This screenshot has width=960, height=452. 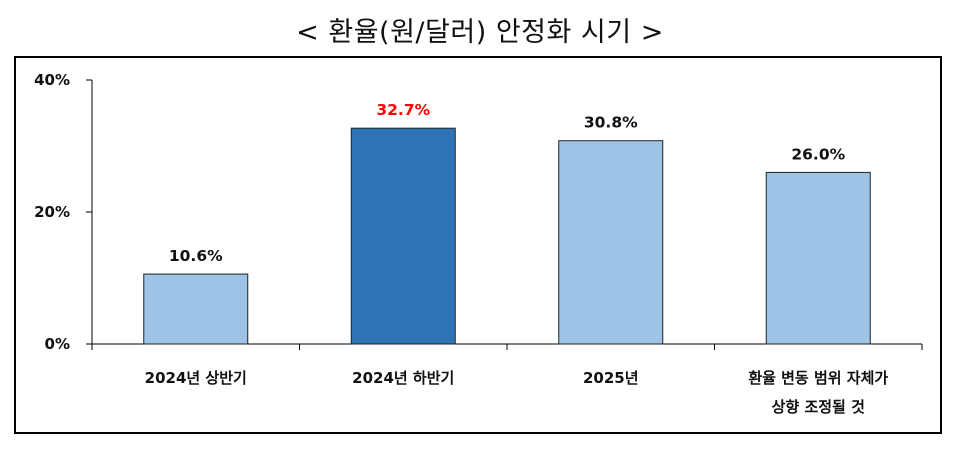 What do you see at coordinates (52, 80) in the screenshot?
I see `y-tick-label: 40%` at bounding box center [52, 80].